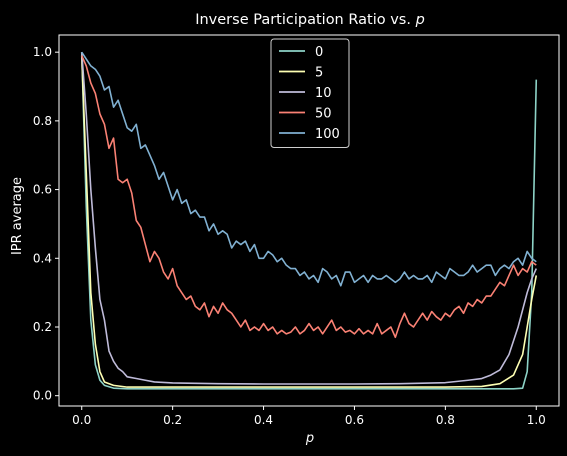 The height and width of the screenshot is (456, 567). I want to click on legend-box, so click(310, 93).